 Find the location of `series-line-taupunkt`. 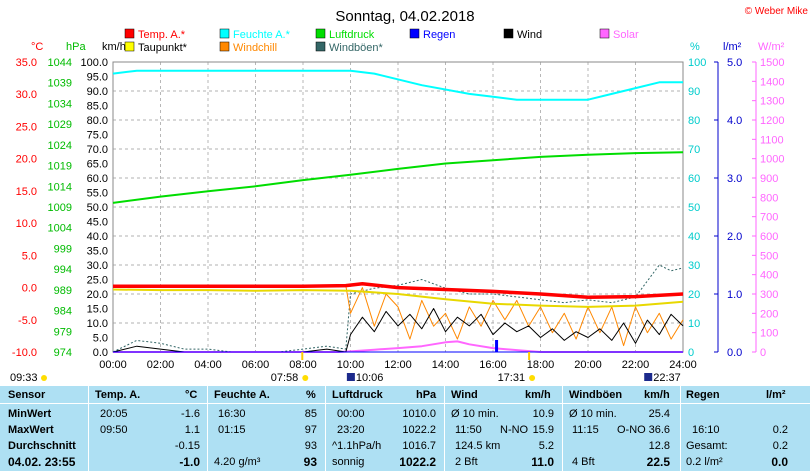

series-line-taupunkt is located at coordinates (398, 298).